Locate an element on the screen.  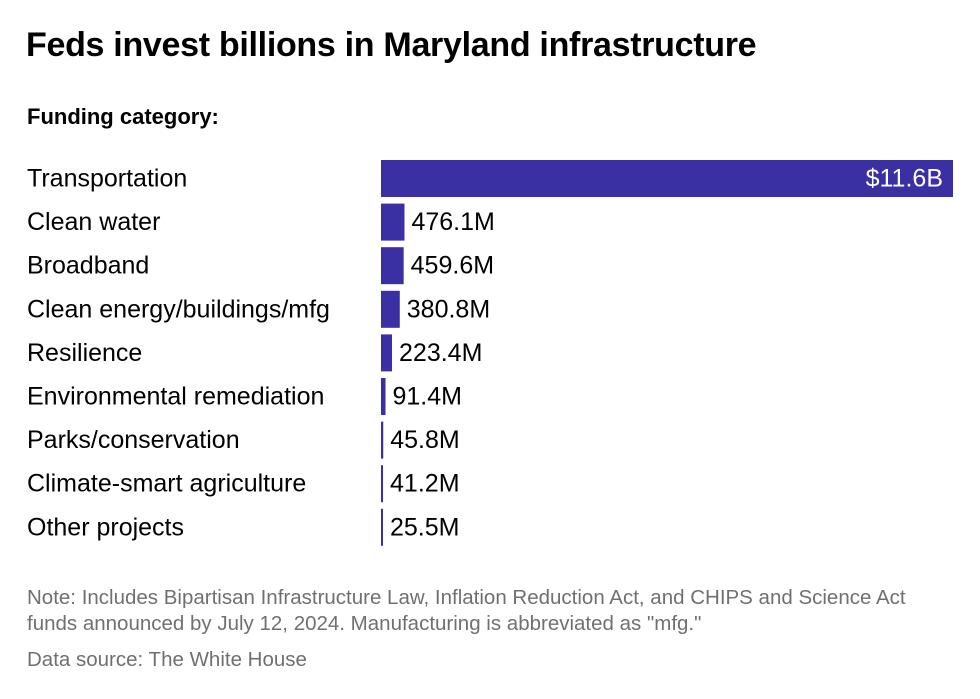
data-label: 223.4M is located at coordinates (440, 353).